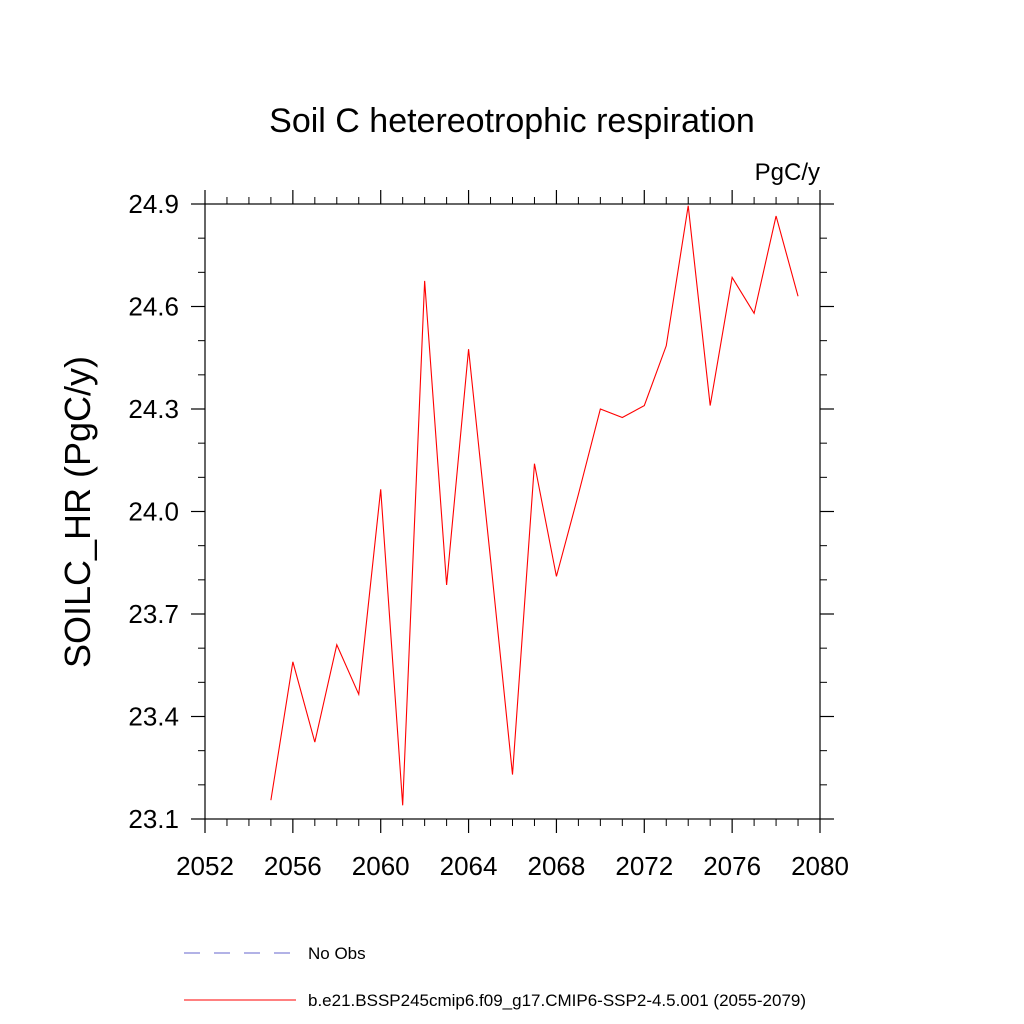 The image size is (1024, 1024). What do you see at coordinates (77, 512) in the screenshot?
I see `y-axis-label: SOILC_HR (PgC/y)` at bounding box center [77, 512].